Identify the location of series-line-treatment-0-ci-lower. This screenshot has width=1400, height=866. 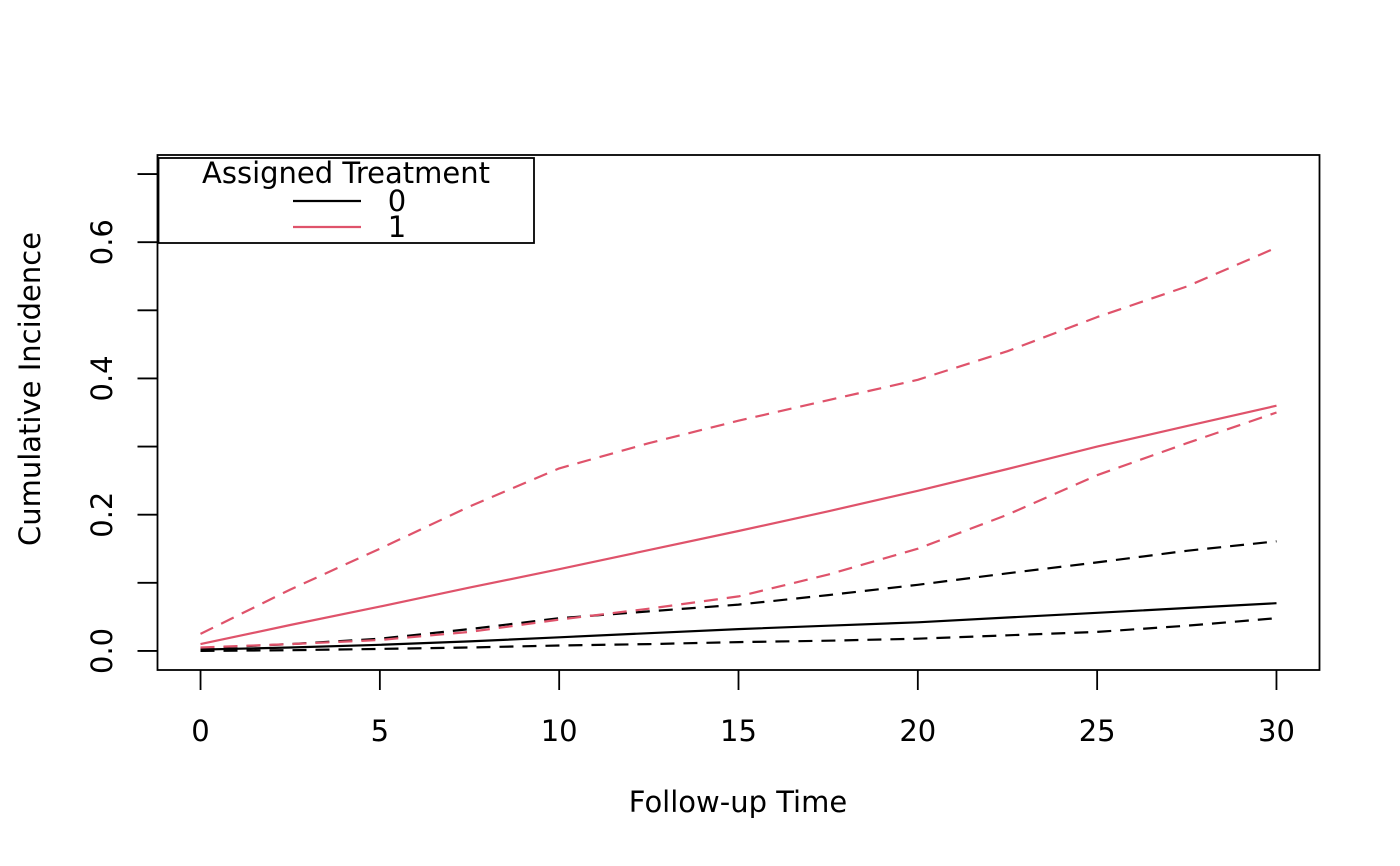
(738, 634).